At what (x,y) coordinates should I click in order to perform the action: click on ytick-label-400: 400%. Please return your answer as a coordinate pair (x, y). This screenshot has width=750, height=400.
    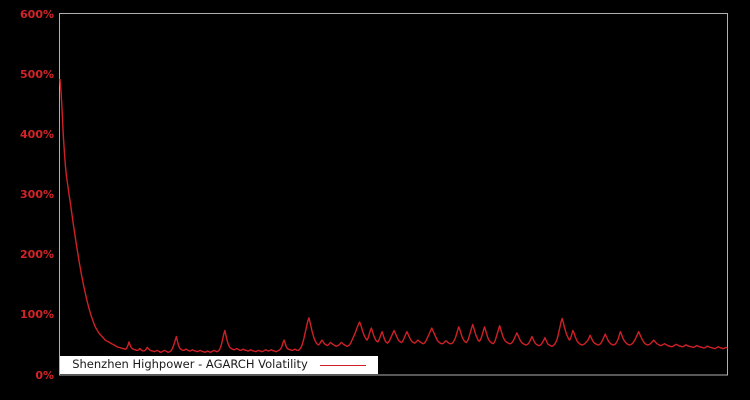
    Looking at the image, I should click on (37, 134).